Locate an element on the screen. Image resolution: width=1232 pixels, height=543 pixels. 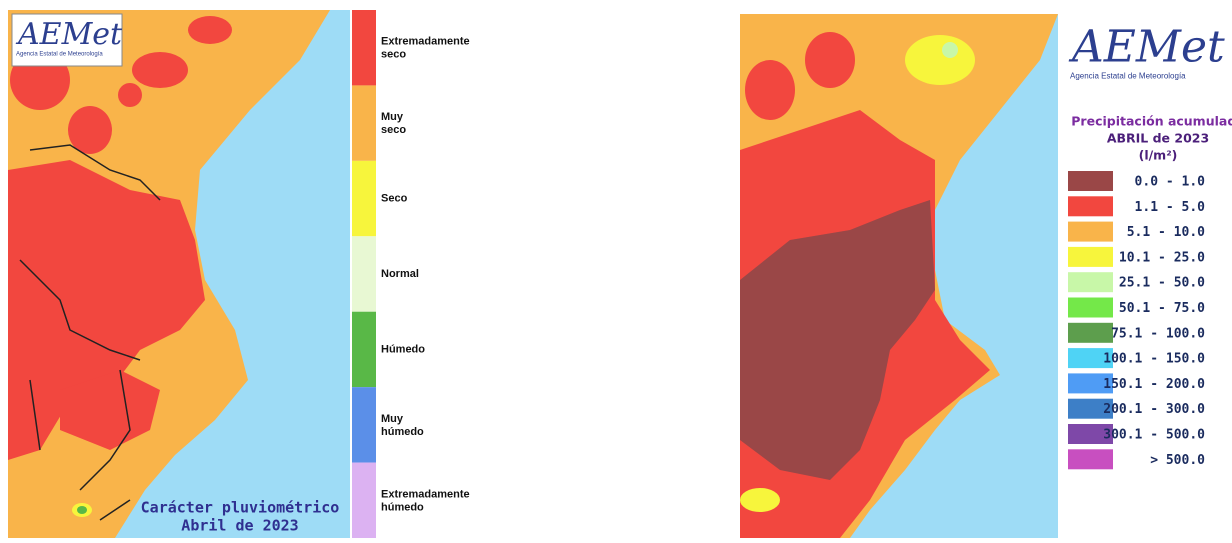
legend-label: 200.1 - 300.0 is located at coordinates (1154, 409).